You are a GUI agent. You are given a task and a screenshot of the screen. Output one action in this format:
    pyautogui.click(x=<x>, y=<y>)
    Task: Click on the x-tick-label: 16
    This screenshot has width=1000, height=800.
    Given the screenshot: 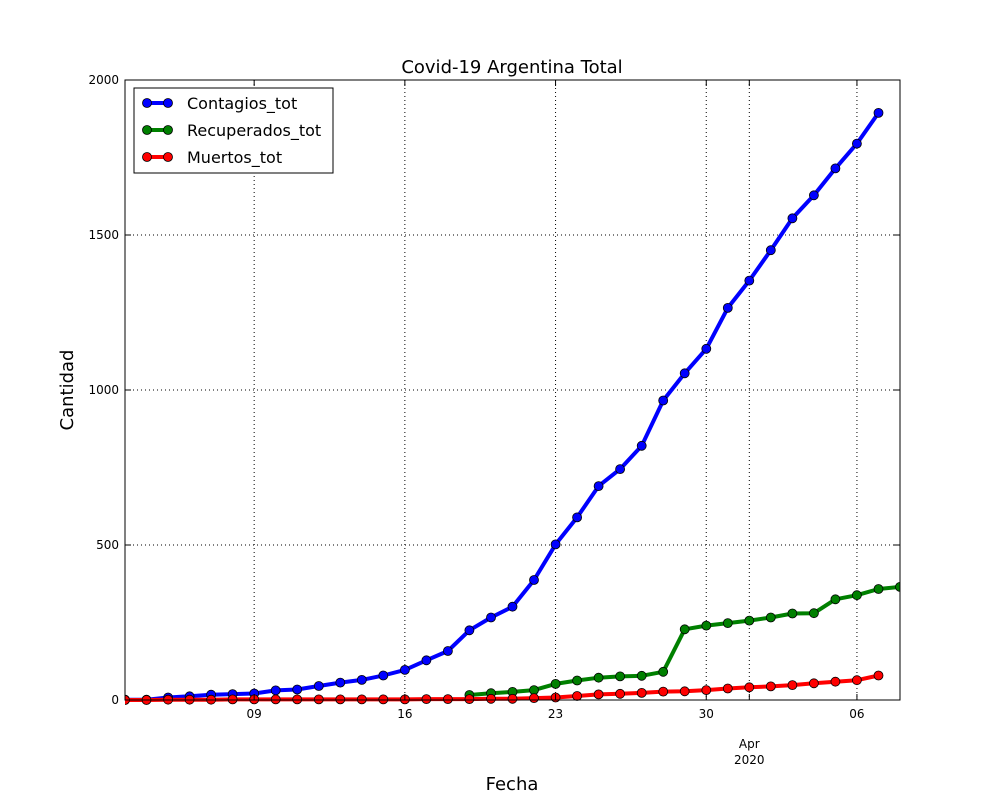 What is the action you would take?
    pyautogui.click(x=404, y=714)
    